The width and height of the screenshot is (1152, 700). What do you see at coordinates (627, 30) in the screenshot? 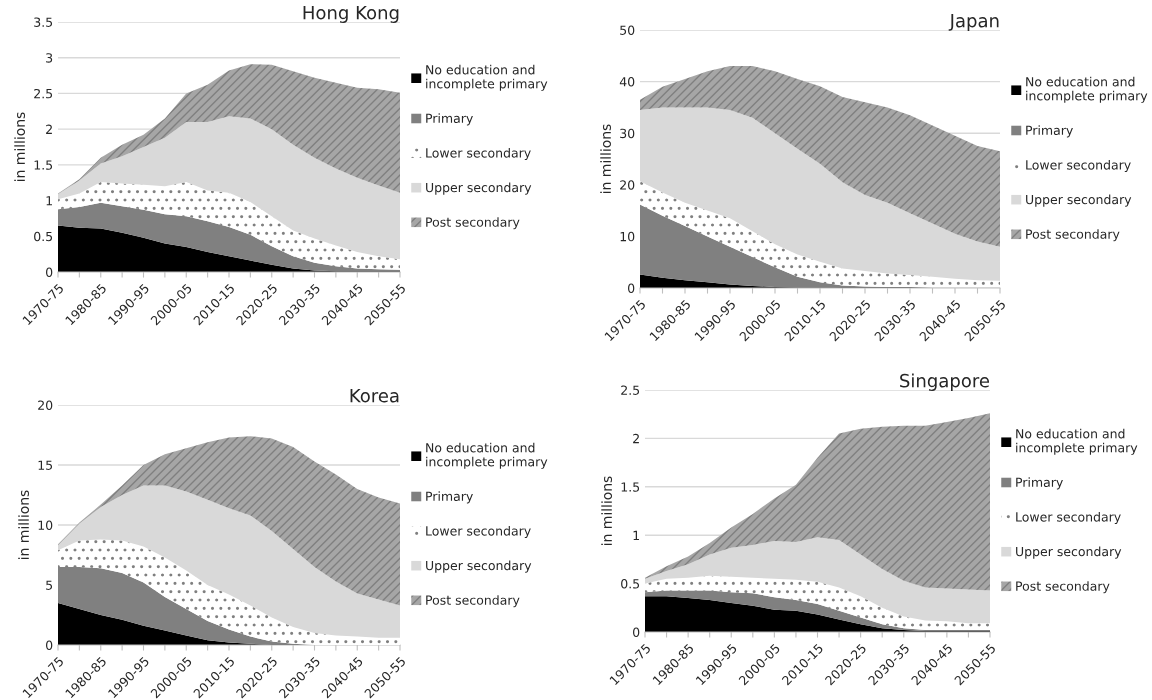
I see `y-tick-label: 50` at bounding box center [627, 30].